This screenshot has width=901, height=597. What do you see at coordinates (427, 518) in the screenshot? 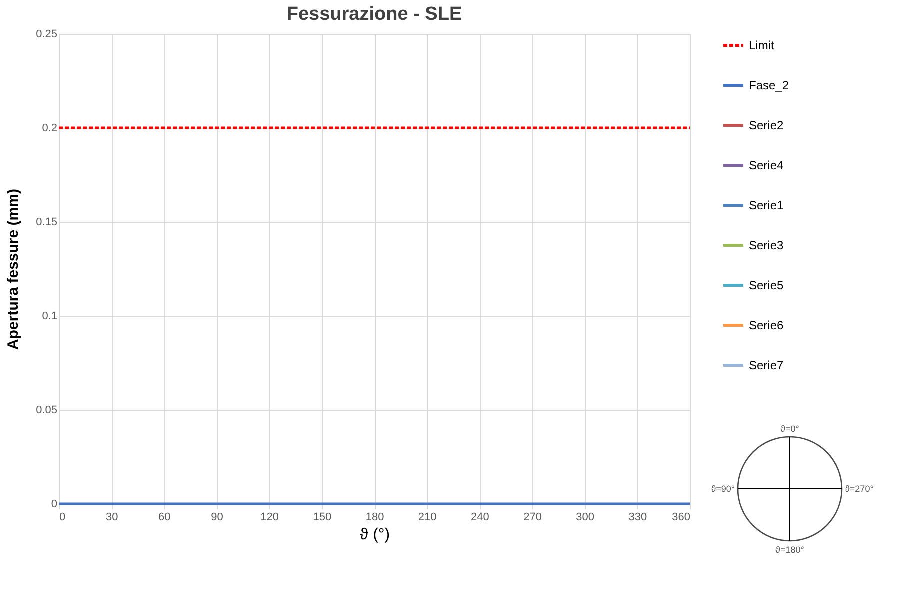
I see `x-tick-label: 210` at bounding box center [427, 518].